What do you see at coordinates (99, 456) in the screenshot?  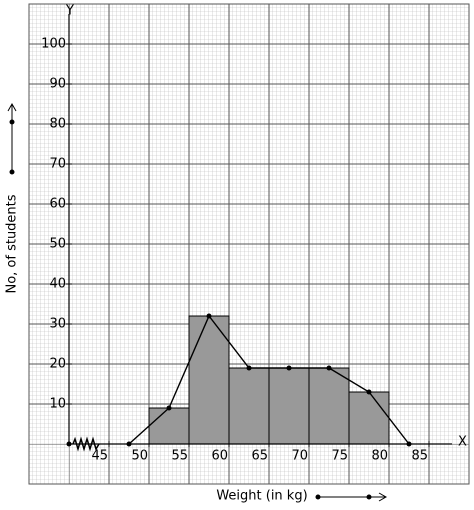 I see `x-tick-label: 45` at bounding box center [99, 456].